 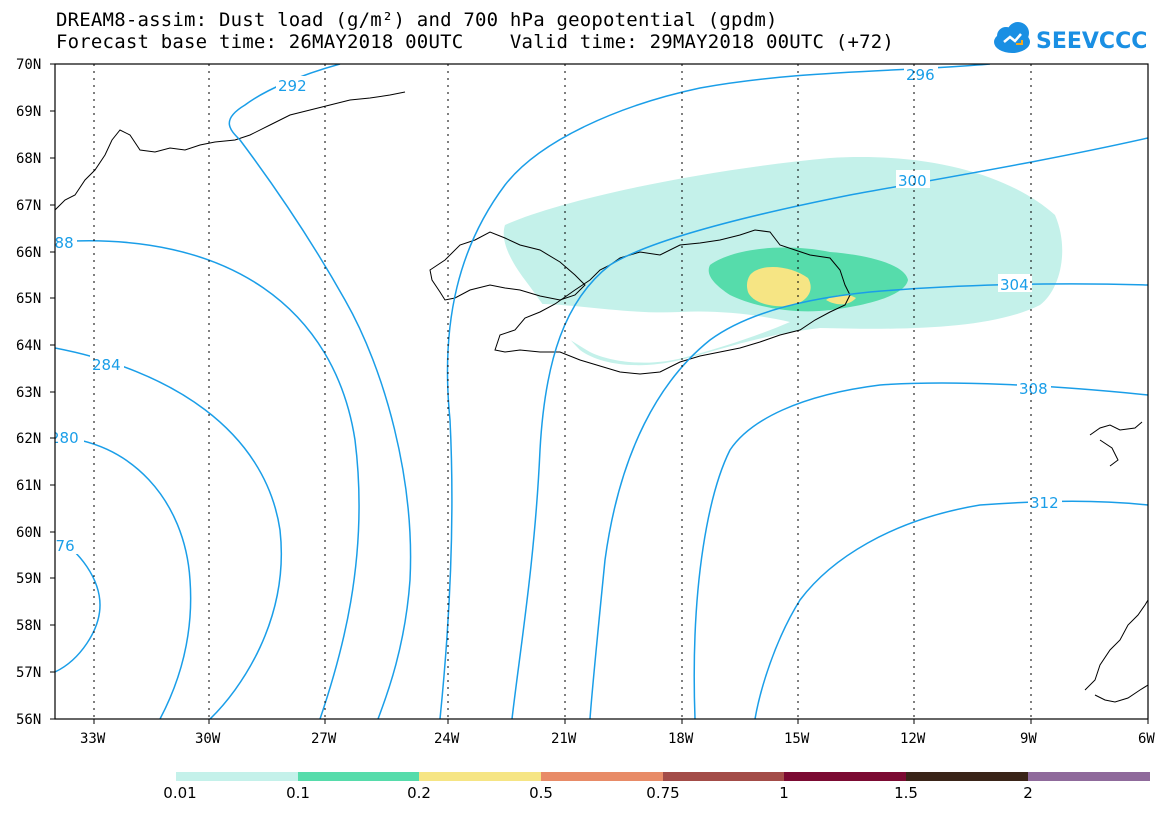 I want to click on dust-area-gap, so click(x=655, y=333).